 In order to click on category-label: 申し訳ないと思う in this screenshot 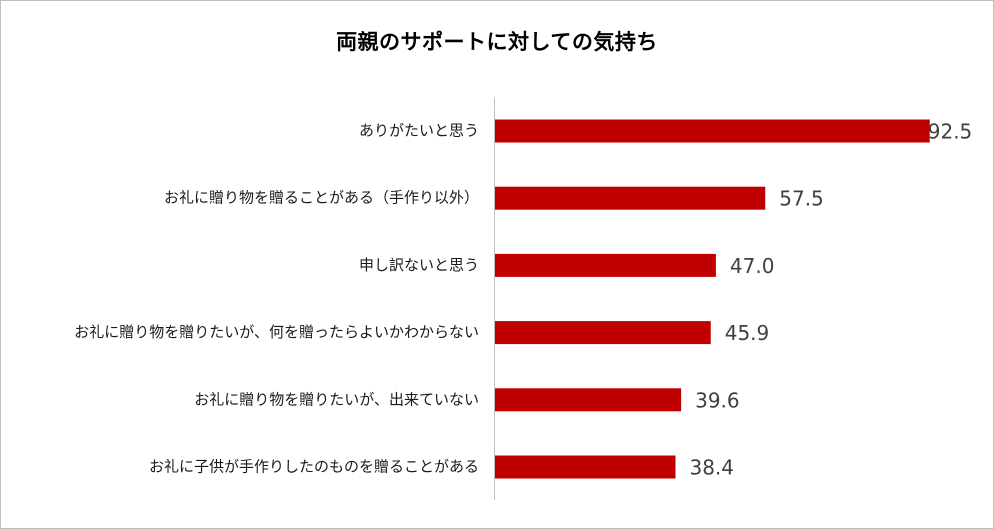, I will do `click(419, 265)`.